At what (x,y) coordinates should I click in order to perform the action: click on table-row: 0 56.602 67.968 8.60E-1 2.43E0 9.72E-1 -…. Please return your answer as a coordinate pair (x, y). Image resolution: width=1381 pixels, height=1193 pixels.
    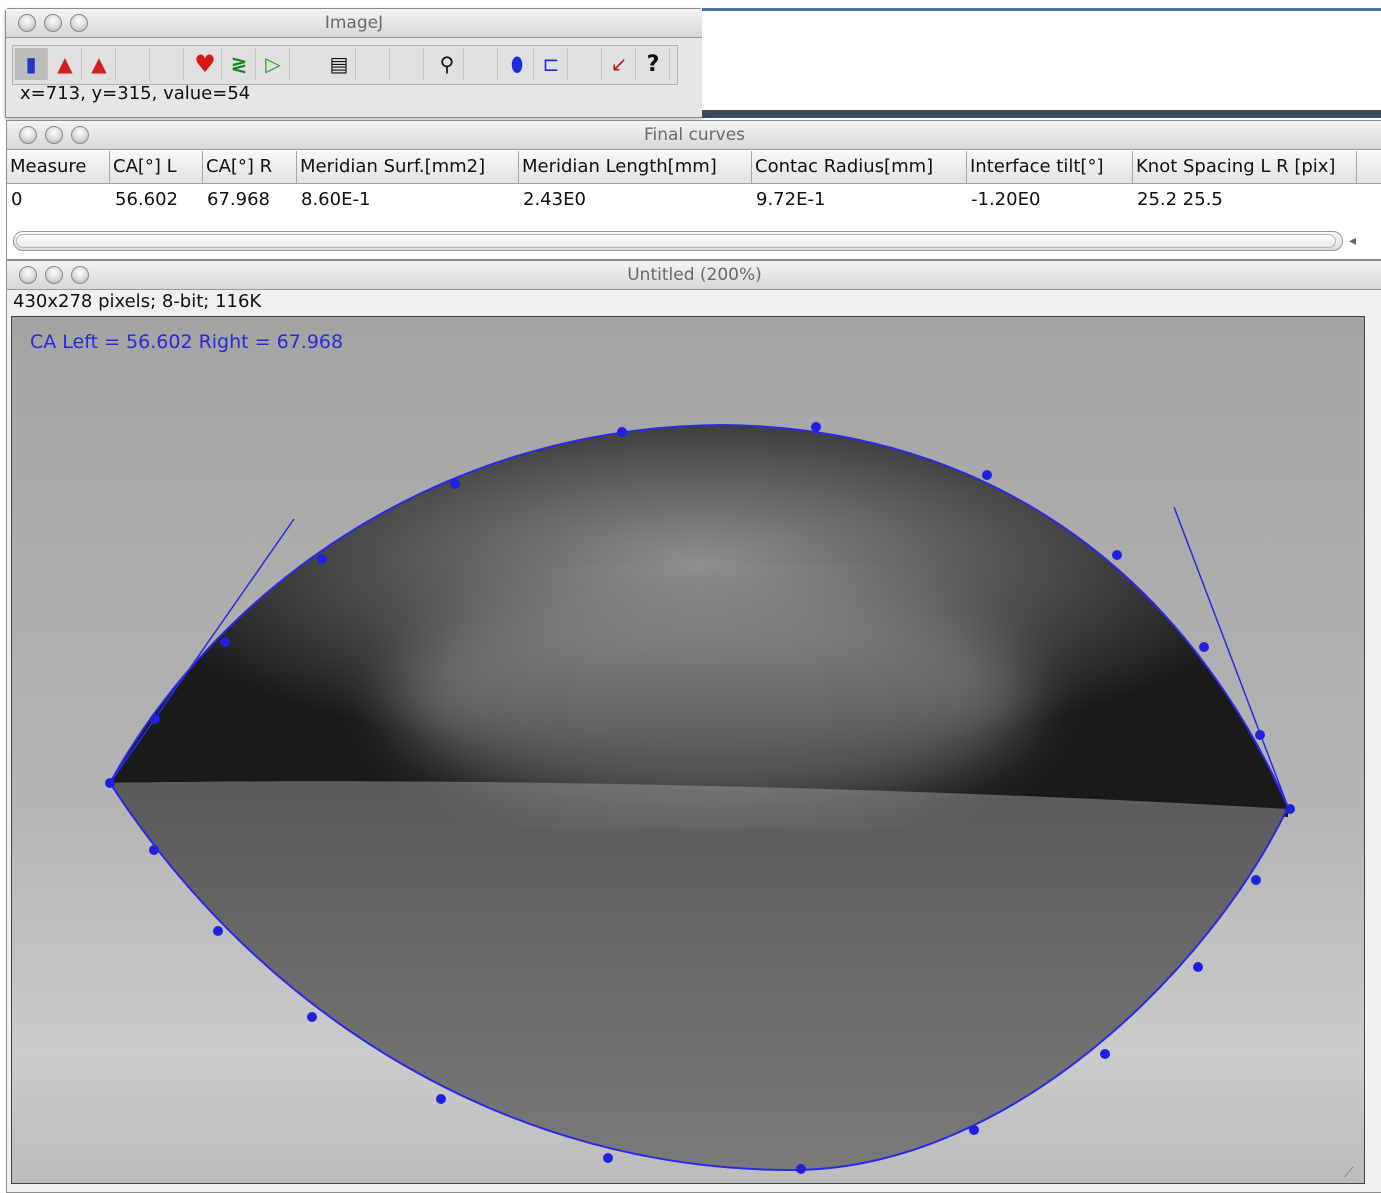
    Looking at the image, I should click on (694, 200).